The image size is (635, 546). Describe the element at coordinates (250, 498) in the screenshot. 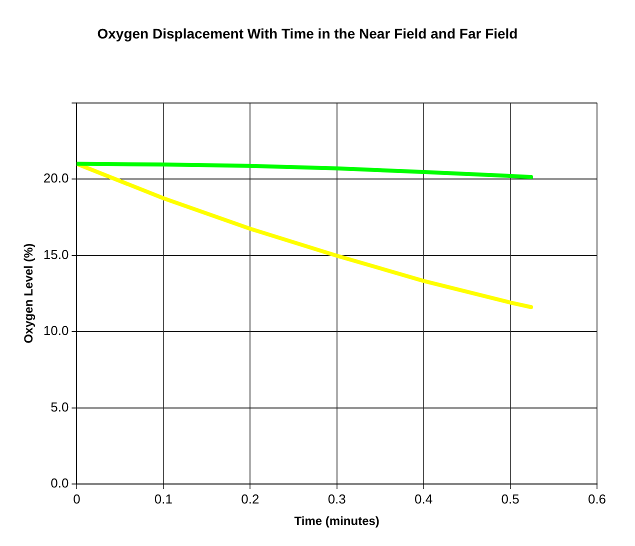

I see `x-tick-label: 0.2` at that location.